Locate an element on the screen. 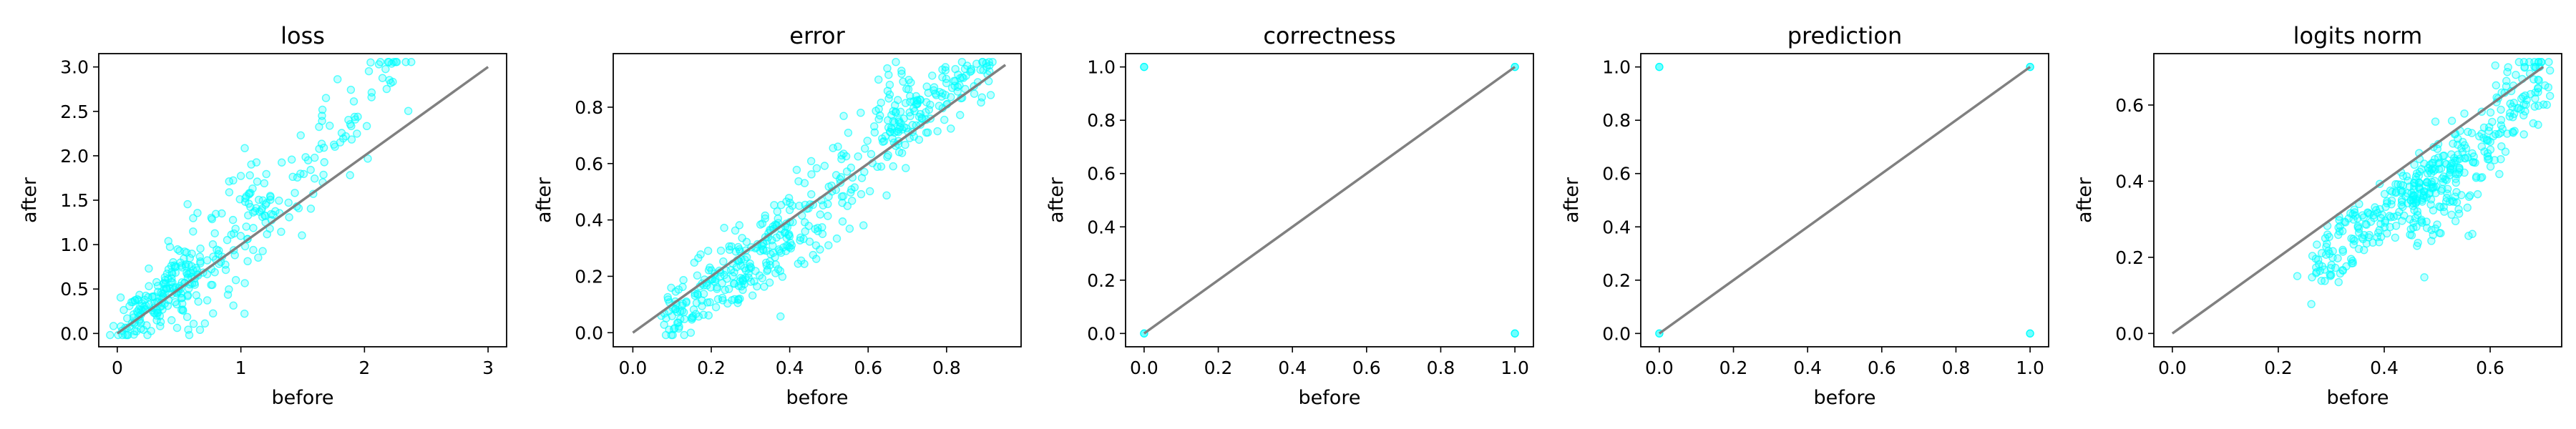 This screenshot has width=2576, height=429. subplot-title: loss is located at coordinates (302, 35).